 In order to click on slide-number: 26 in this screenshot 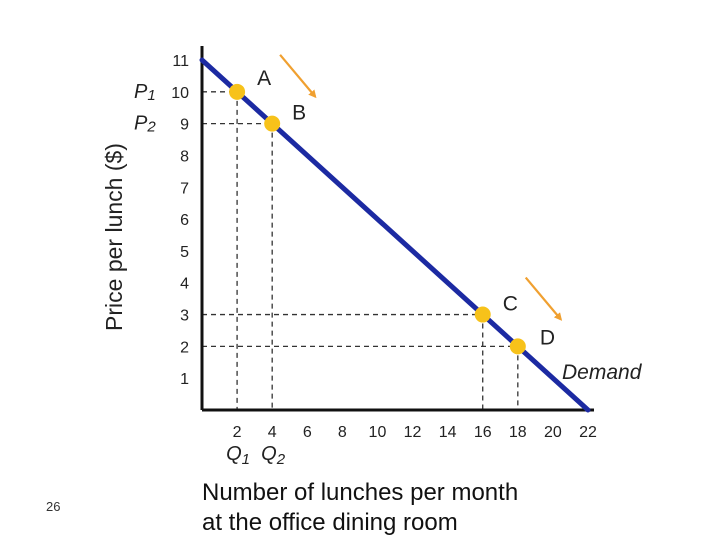, I will do `click(53, 506)`.